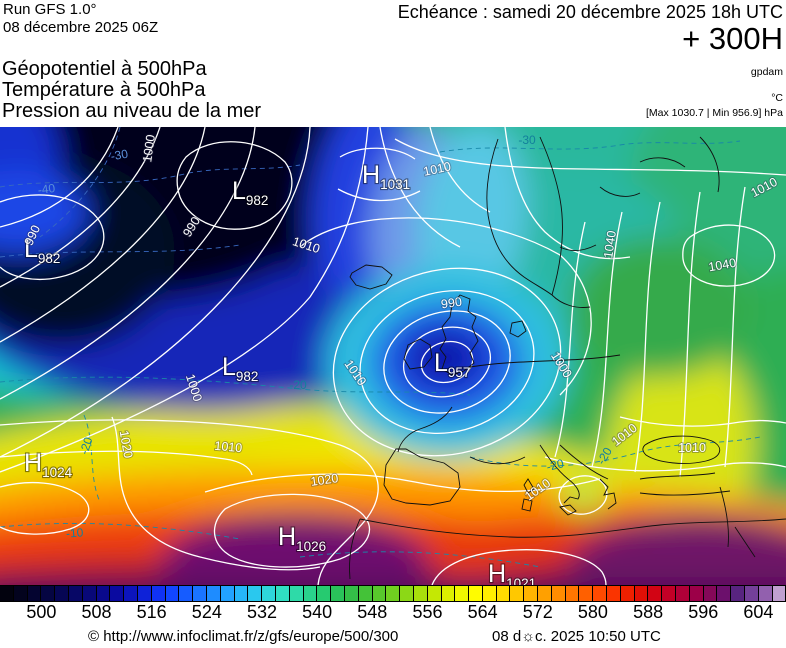 This screenshot has height=648, width=786. What do you see at coordinates (482, 612) in the screenshot?
I see `colorbar-tick-label: 564` at bounding box center [482, 612].